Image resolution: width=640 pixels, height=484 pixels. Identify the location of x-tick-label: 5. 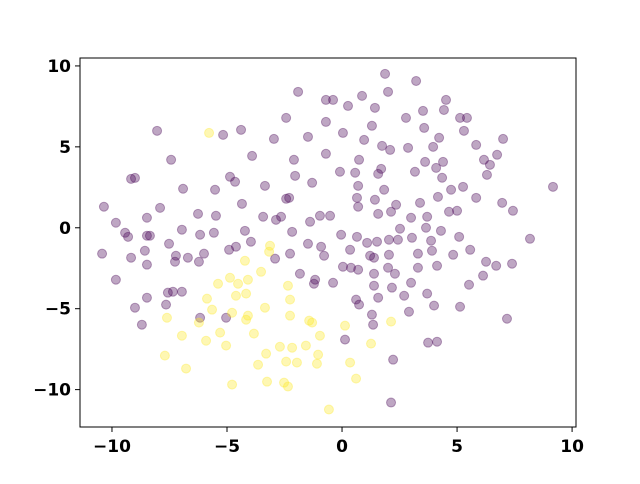
(457, 447).